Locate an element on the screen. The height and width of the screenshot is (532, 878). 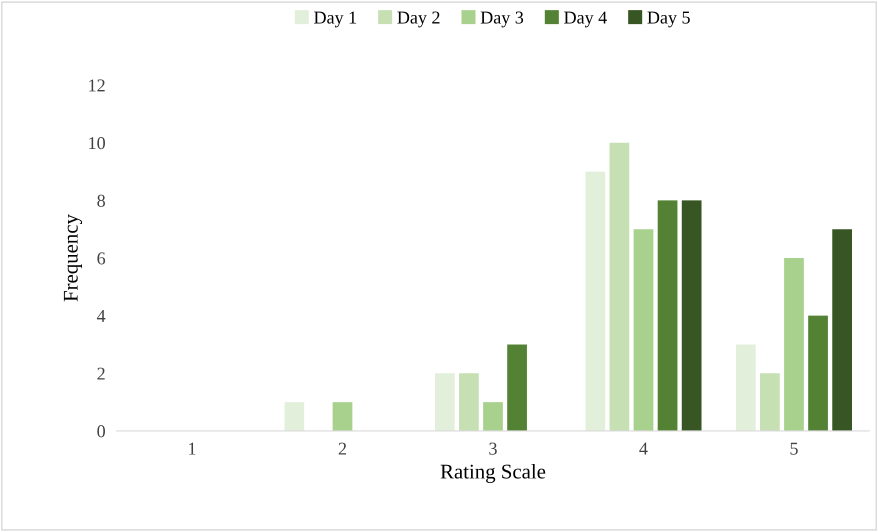
y-tick-label: 2 is located at coordinates (101, 374).